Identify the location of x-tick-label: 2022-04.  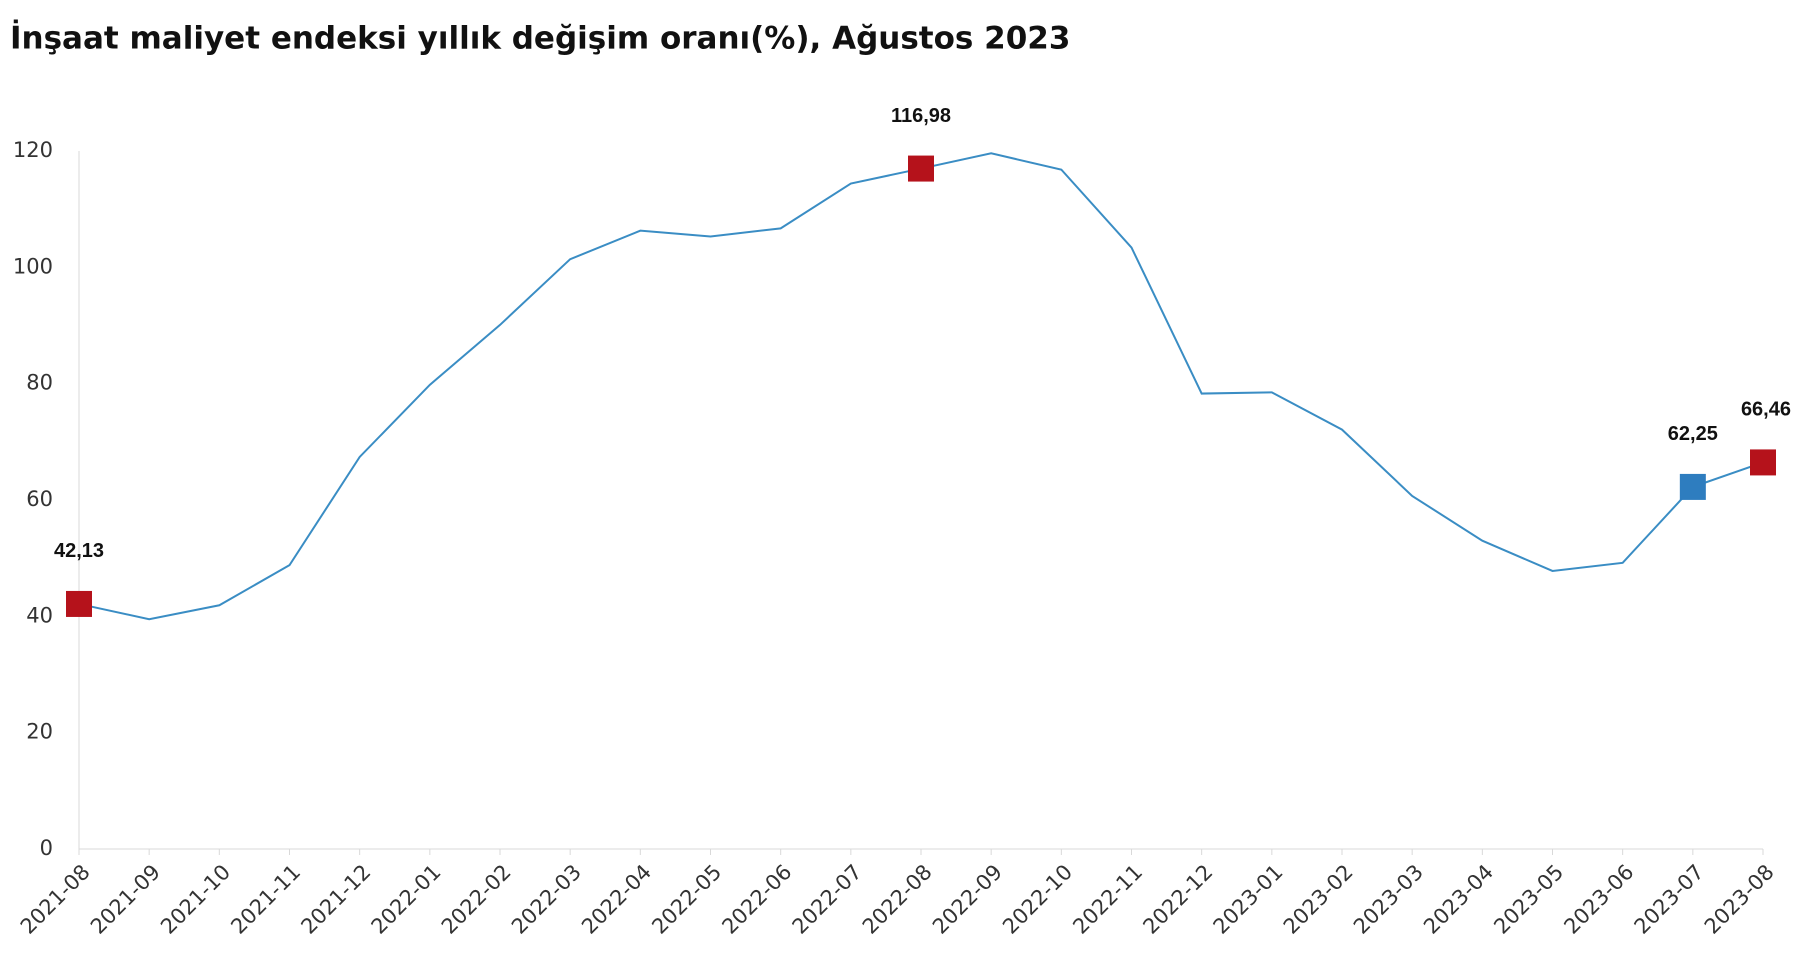
(616, 899).